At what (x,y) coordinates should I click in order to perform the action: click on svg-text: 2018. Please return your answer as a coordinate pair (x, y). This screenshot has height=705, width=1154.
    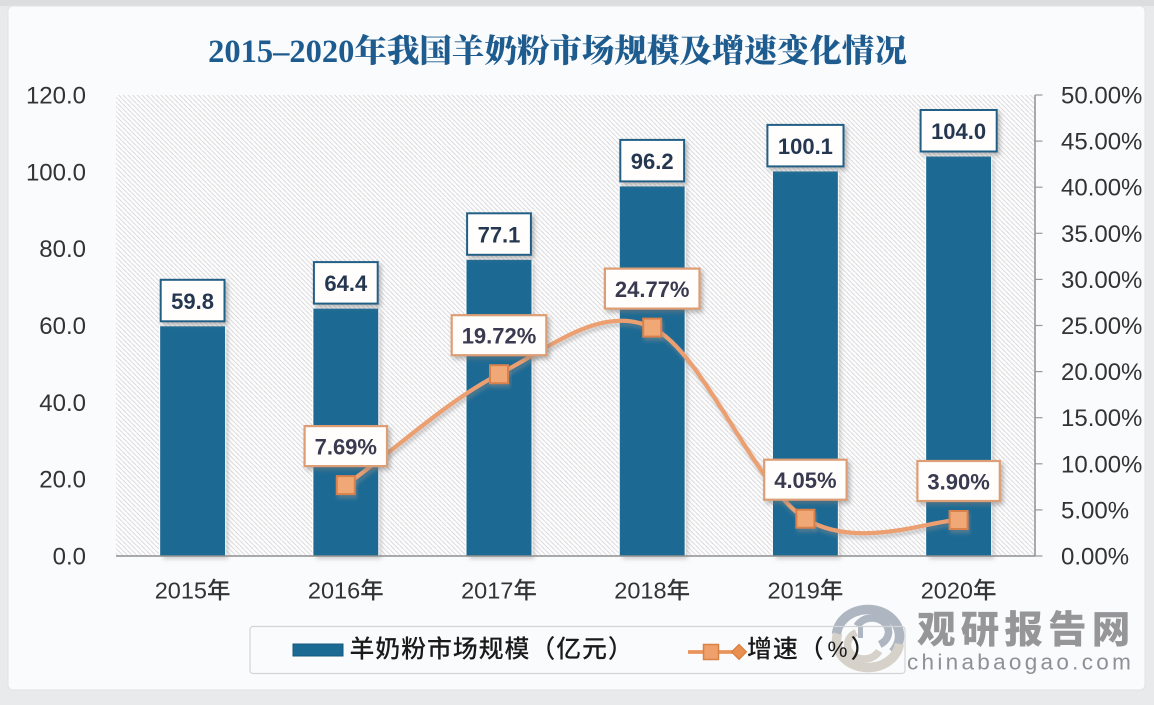
    Looking at the image, I should click on (640, 591).